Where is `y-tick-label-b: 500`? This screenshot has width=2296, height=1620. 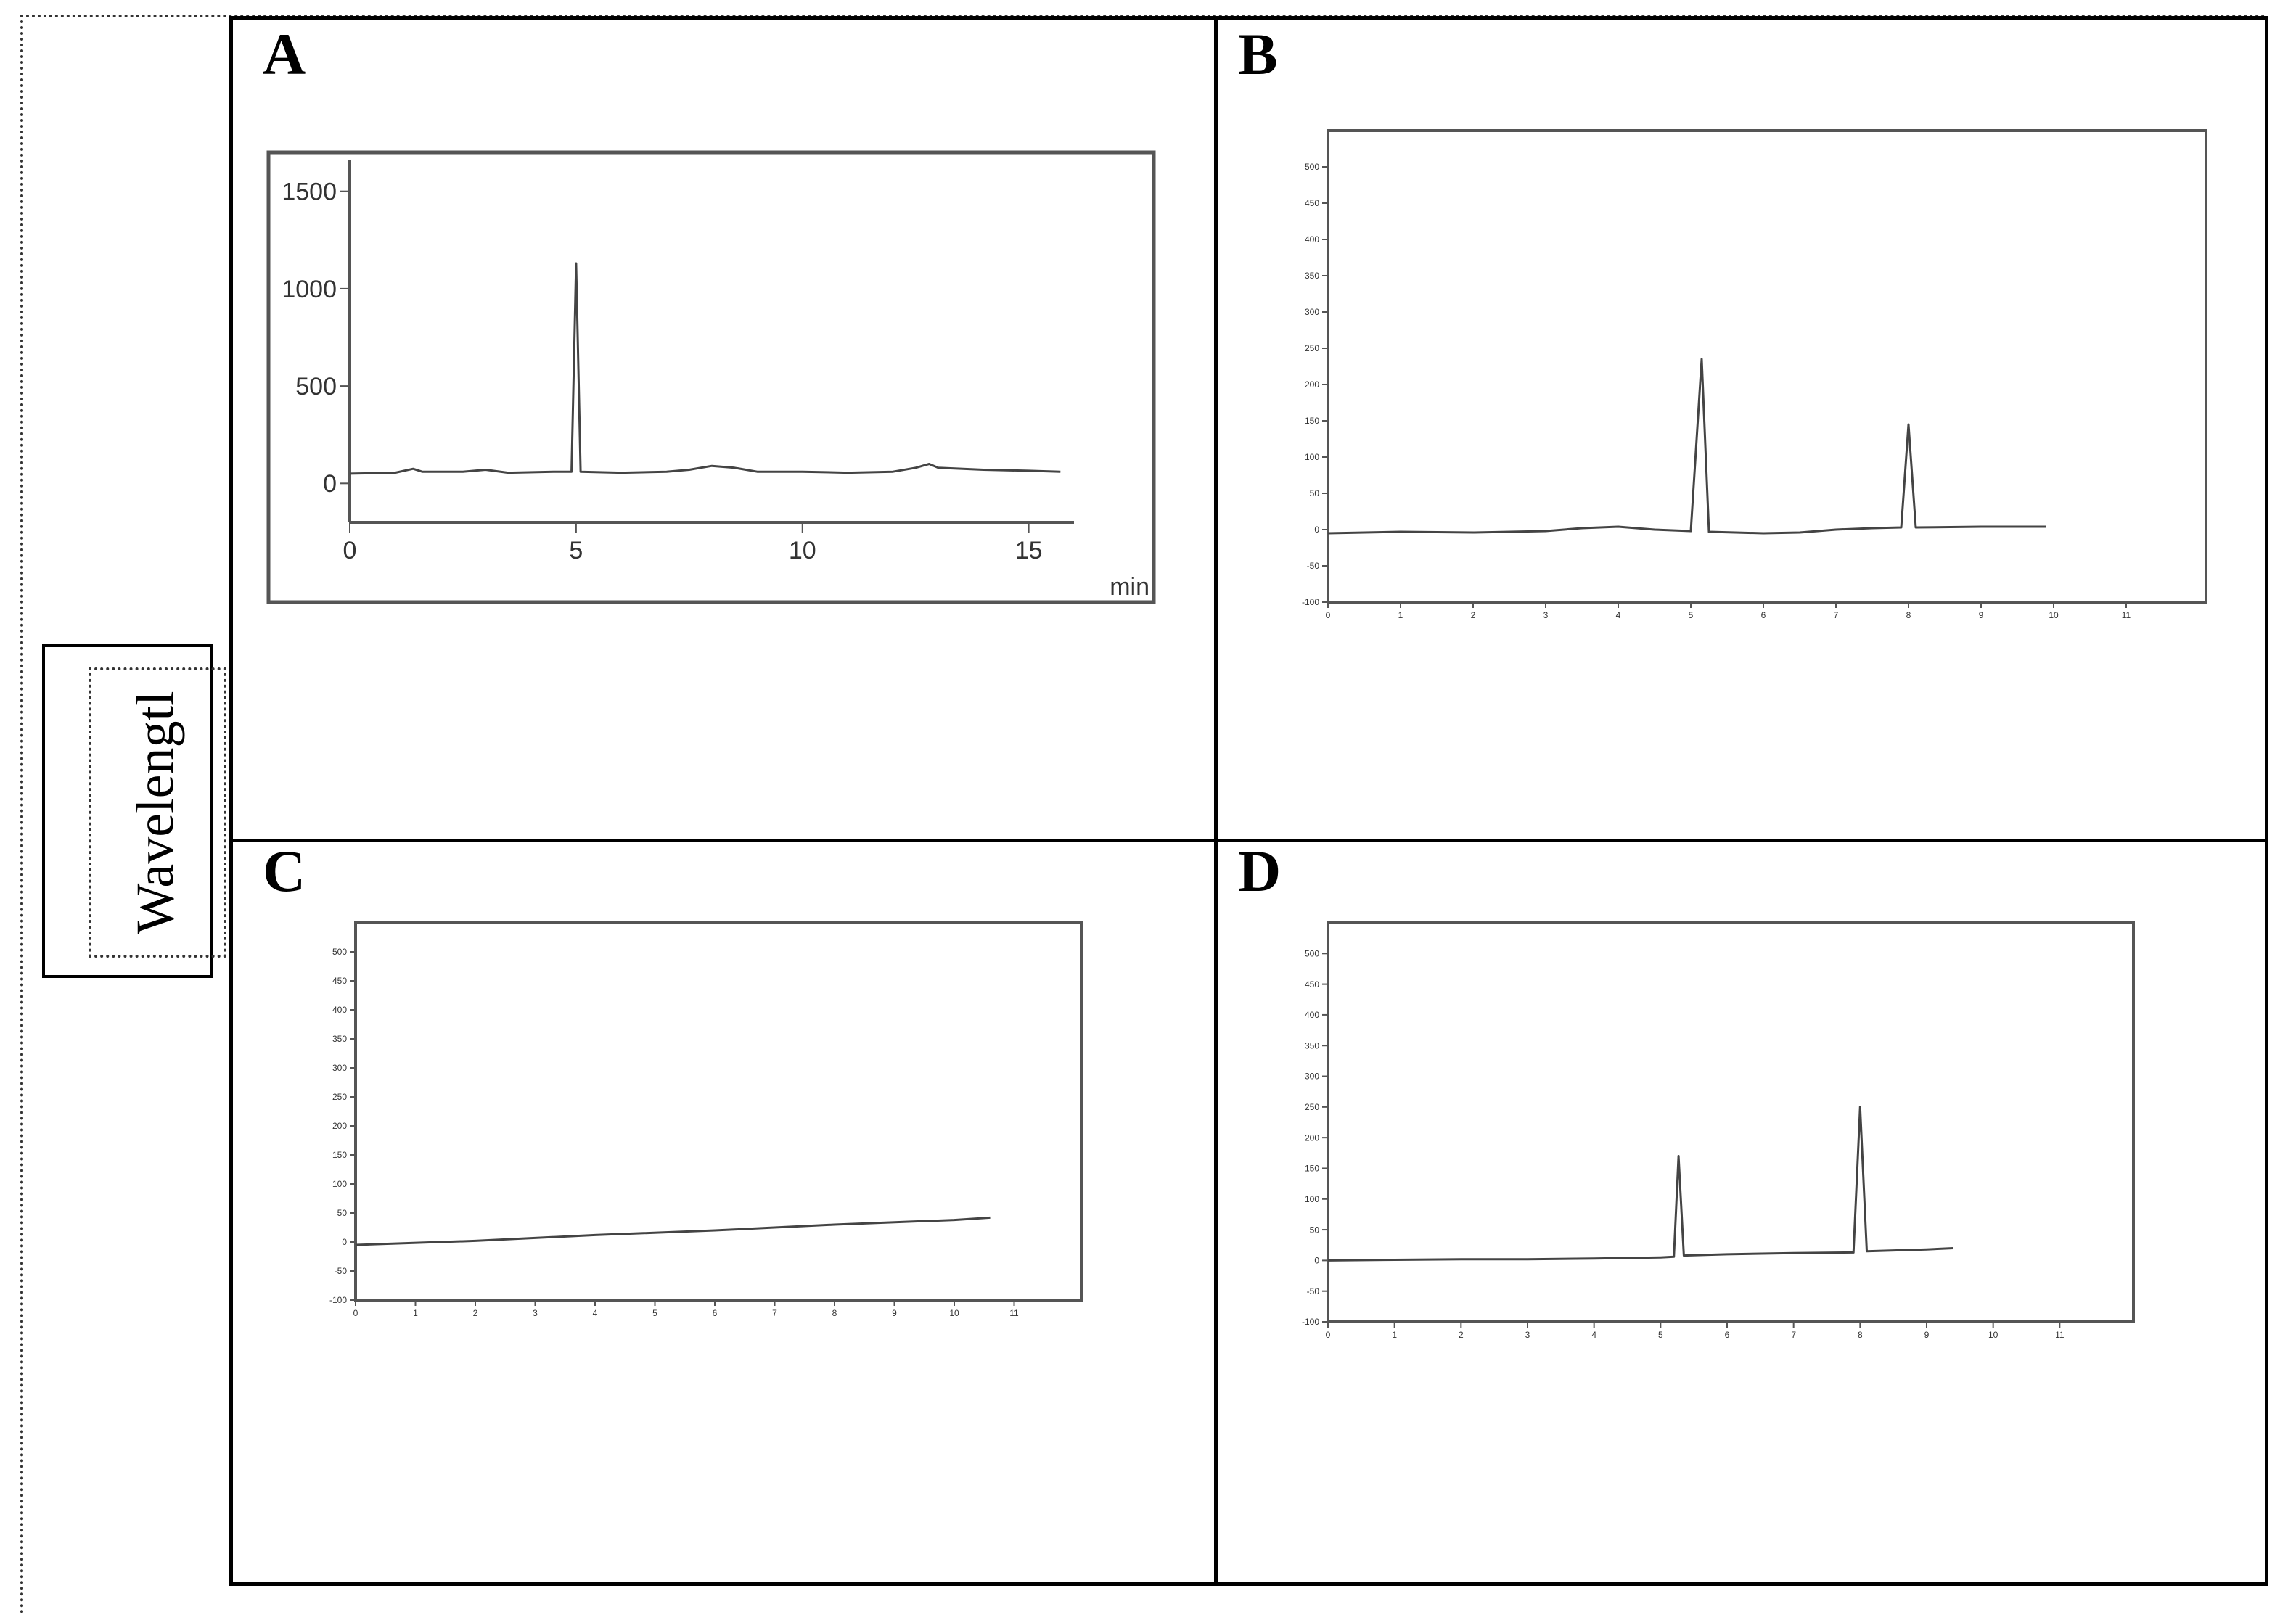 y-tick-label-b: 500 is located at coordinates (1312, 167).